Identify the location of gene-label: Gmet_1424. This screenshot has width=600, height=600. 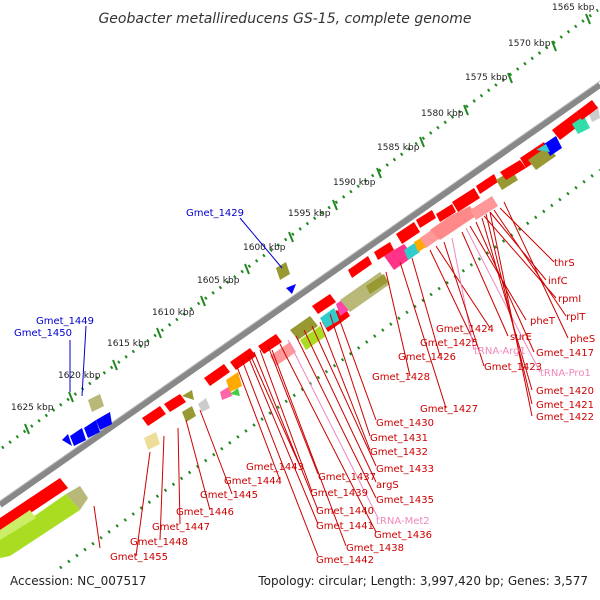
(465, 329).